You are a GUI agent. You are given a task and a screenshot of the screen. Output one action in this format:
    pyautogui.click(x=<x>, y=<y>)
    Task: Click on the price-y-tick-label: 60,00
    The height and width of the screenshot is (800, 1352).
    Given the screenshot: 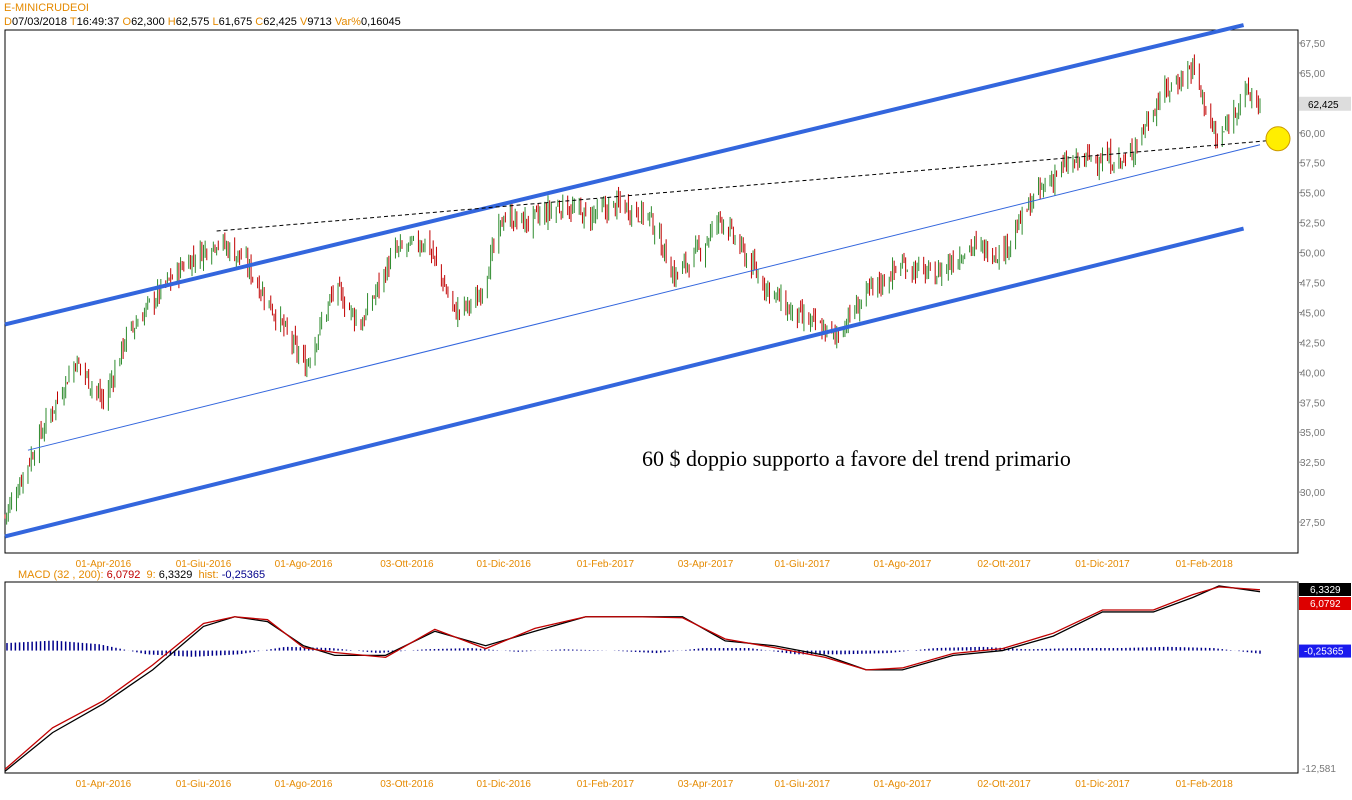 What is the action you would take?
    pyautogui.click(x=1312, y=134)
    